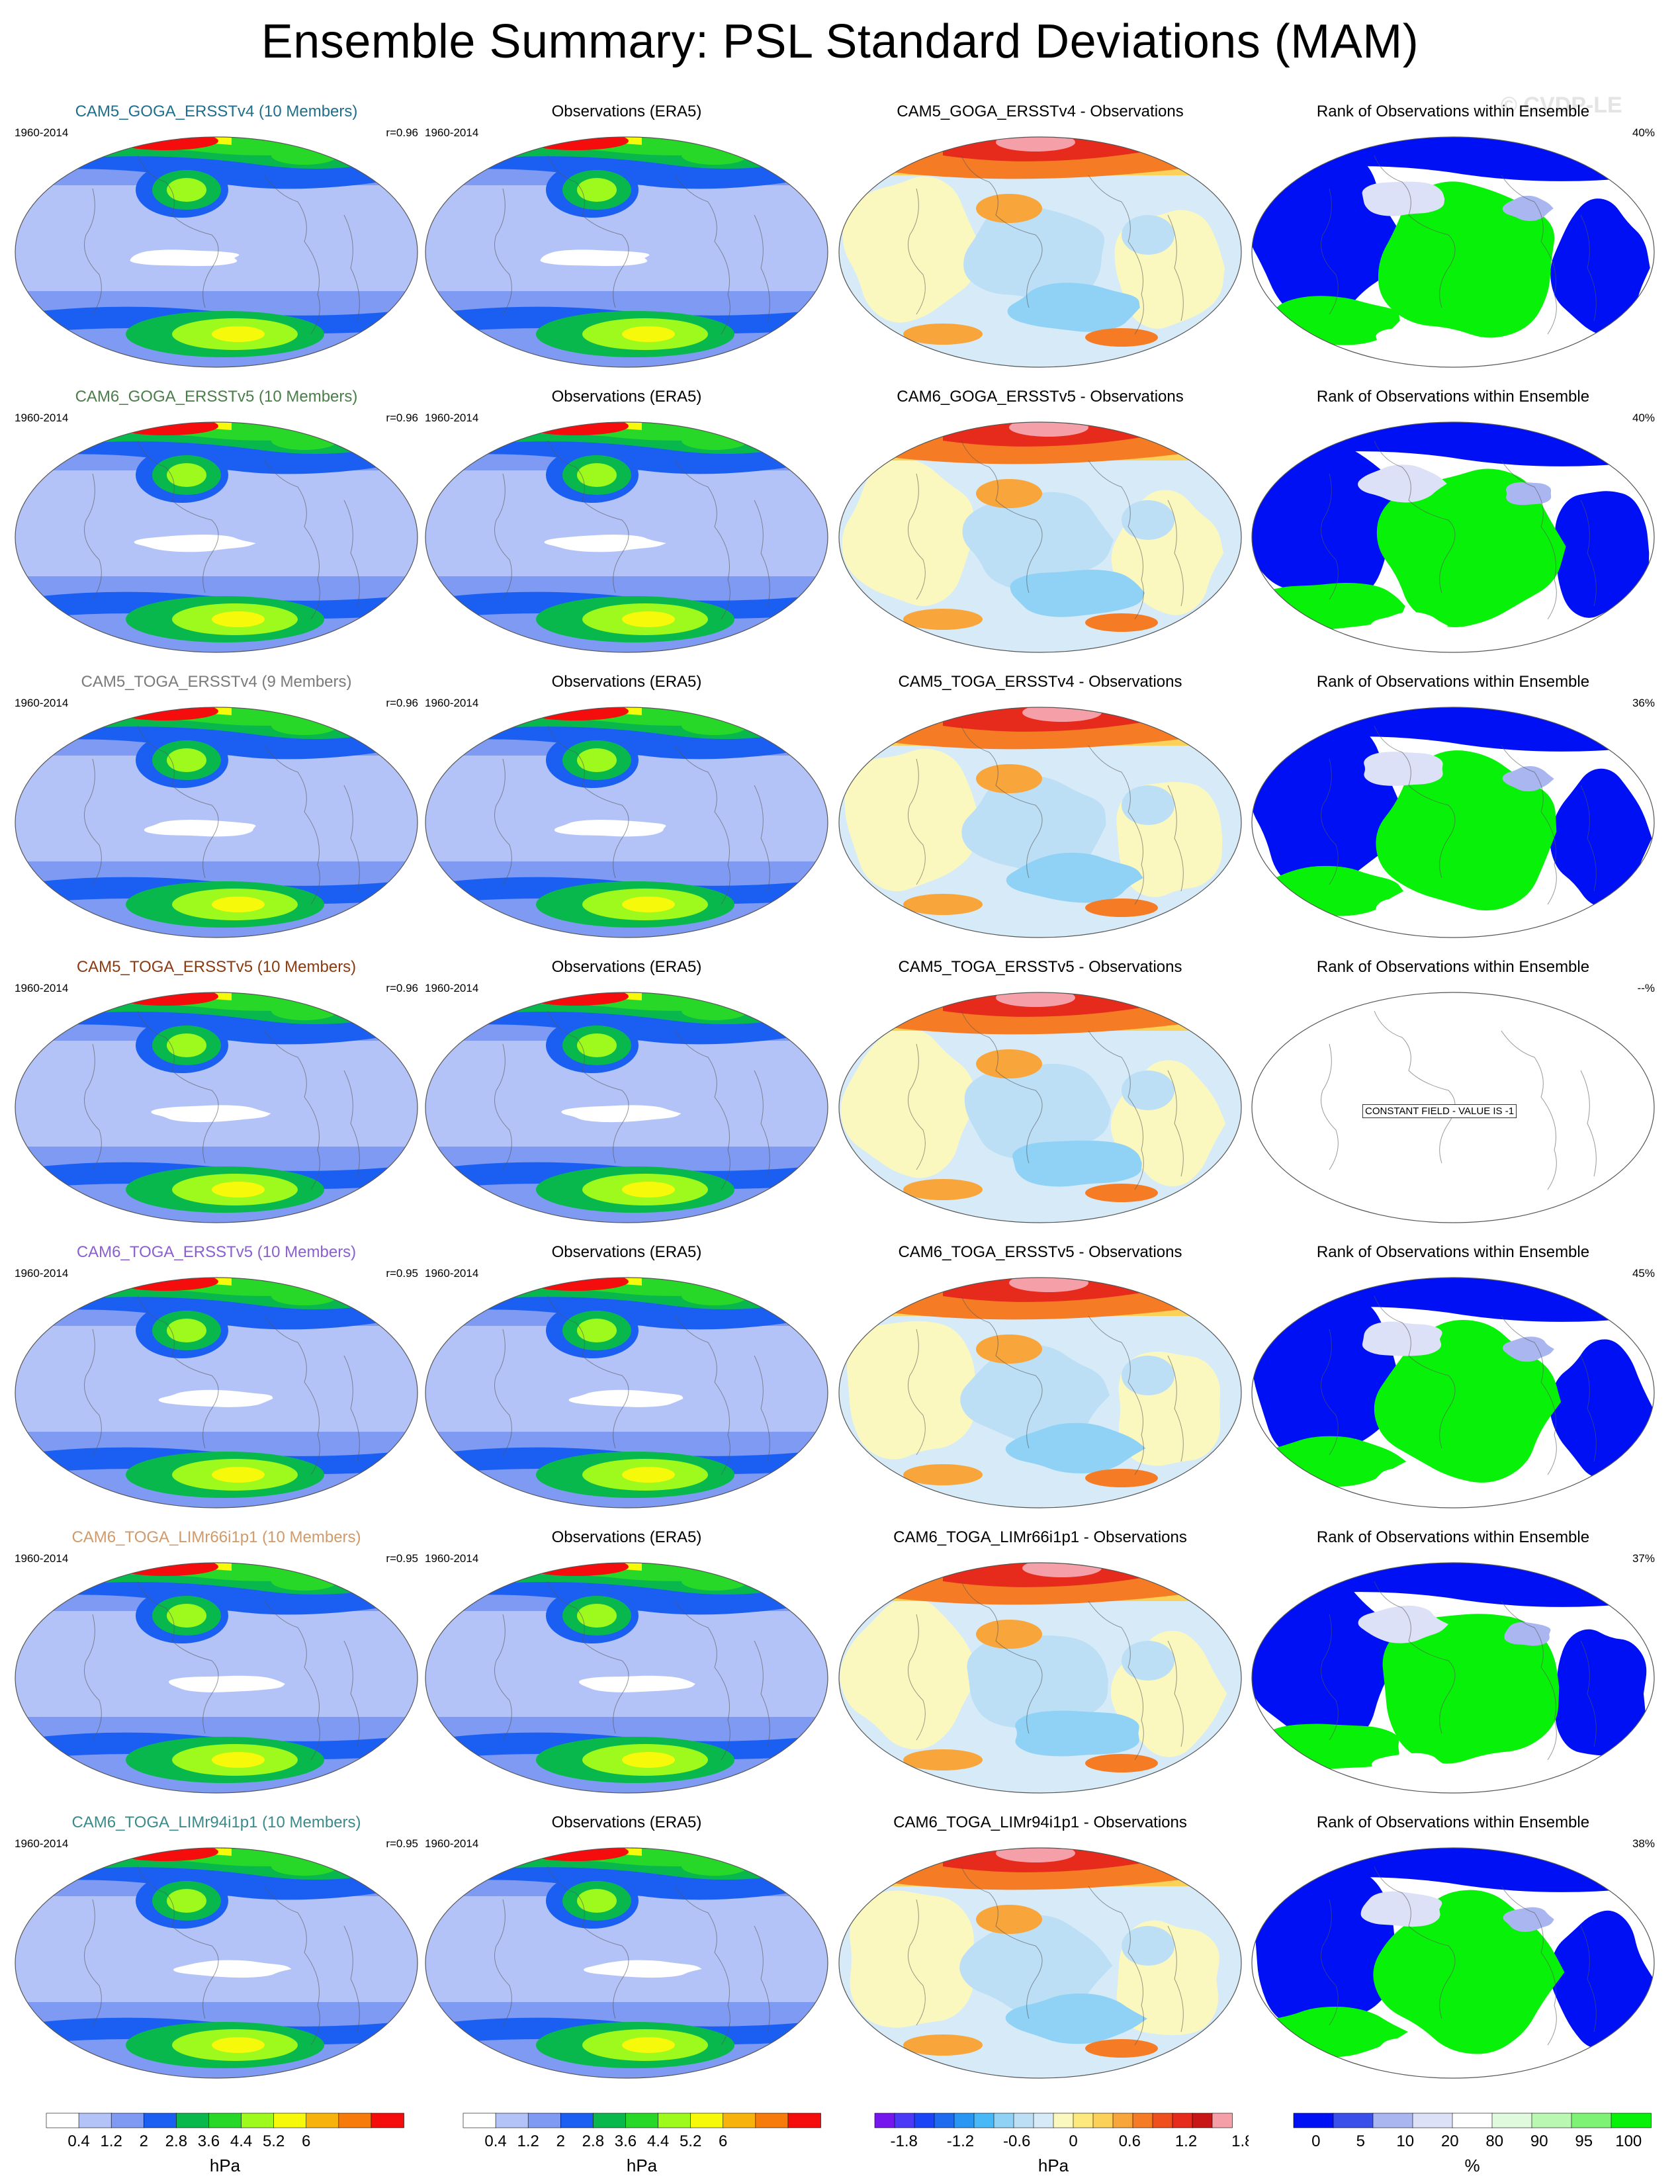 The image size is (1680, 2184). What do you see at coordinates (216, 1822) in the screenshot?
I see `panel-title: CAM6_TOGA_LIMr94i1p1 (10 Members)` at bounding box center [216, 1822].